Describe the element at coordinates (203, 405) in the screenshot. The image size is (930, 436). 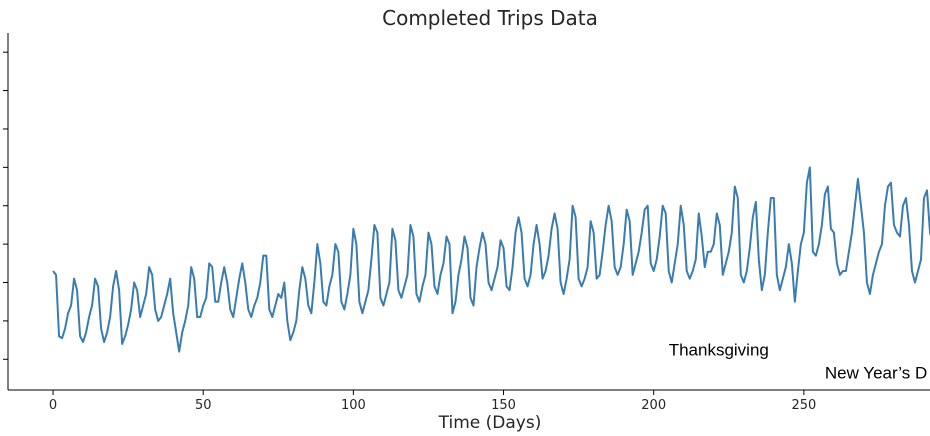
I see `x-tick-label: 50` at that location.